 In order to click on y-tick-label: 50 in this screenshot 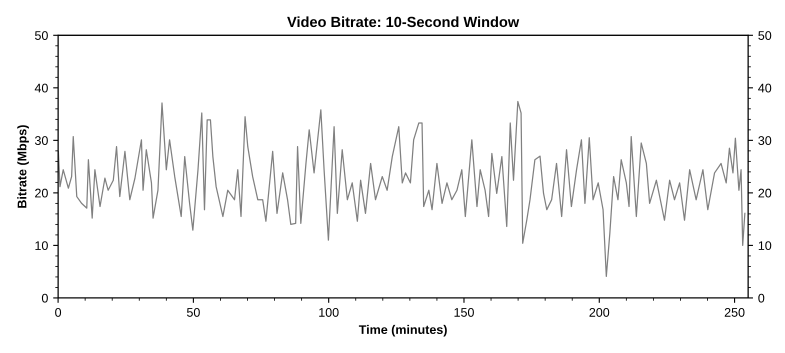, I will do `click(41, 35)`.